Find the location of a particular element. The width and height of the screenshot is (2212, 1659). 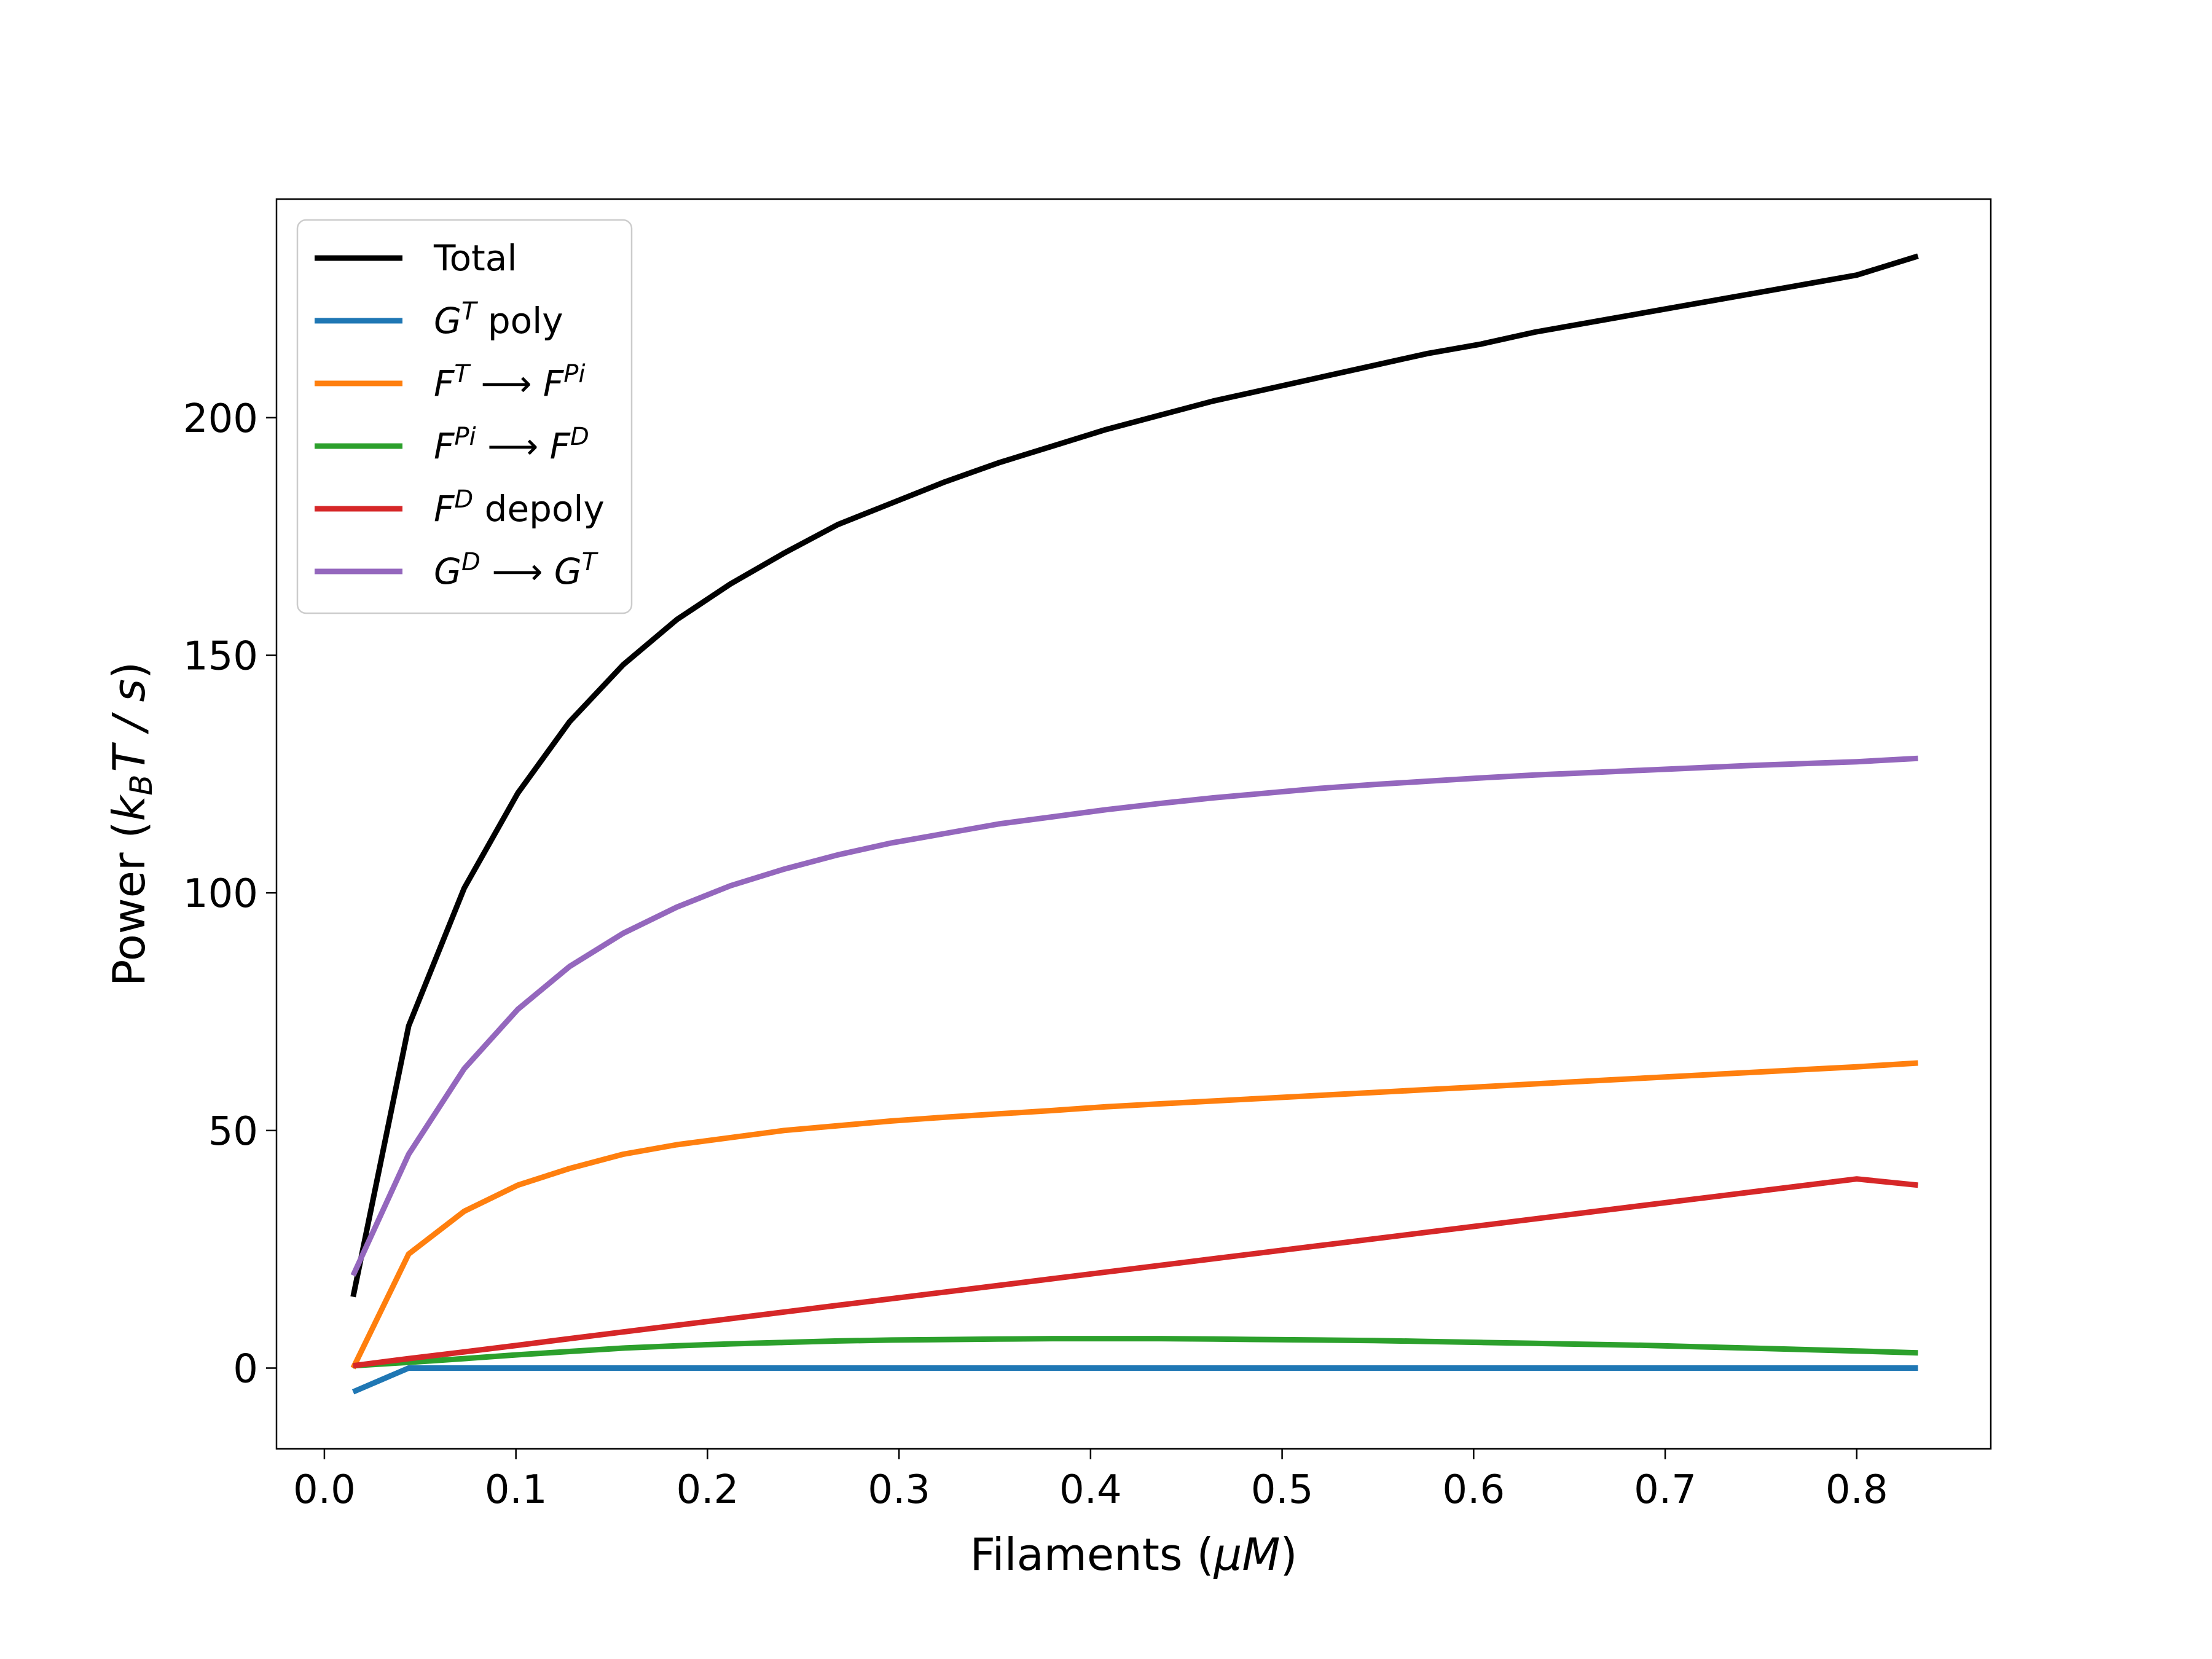

x-tick-label: 0.3 is located at coordinates (899, 1490).